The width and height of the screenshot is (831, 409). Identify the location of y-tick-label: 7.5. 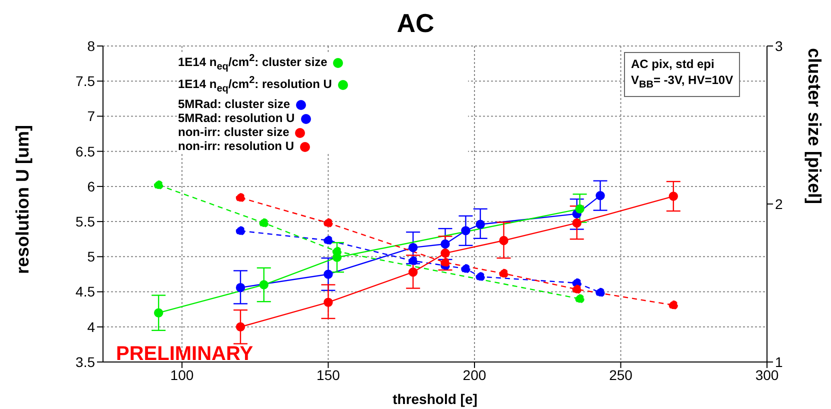
(86, 81).